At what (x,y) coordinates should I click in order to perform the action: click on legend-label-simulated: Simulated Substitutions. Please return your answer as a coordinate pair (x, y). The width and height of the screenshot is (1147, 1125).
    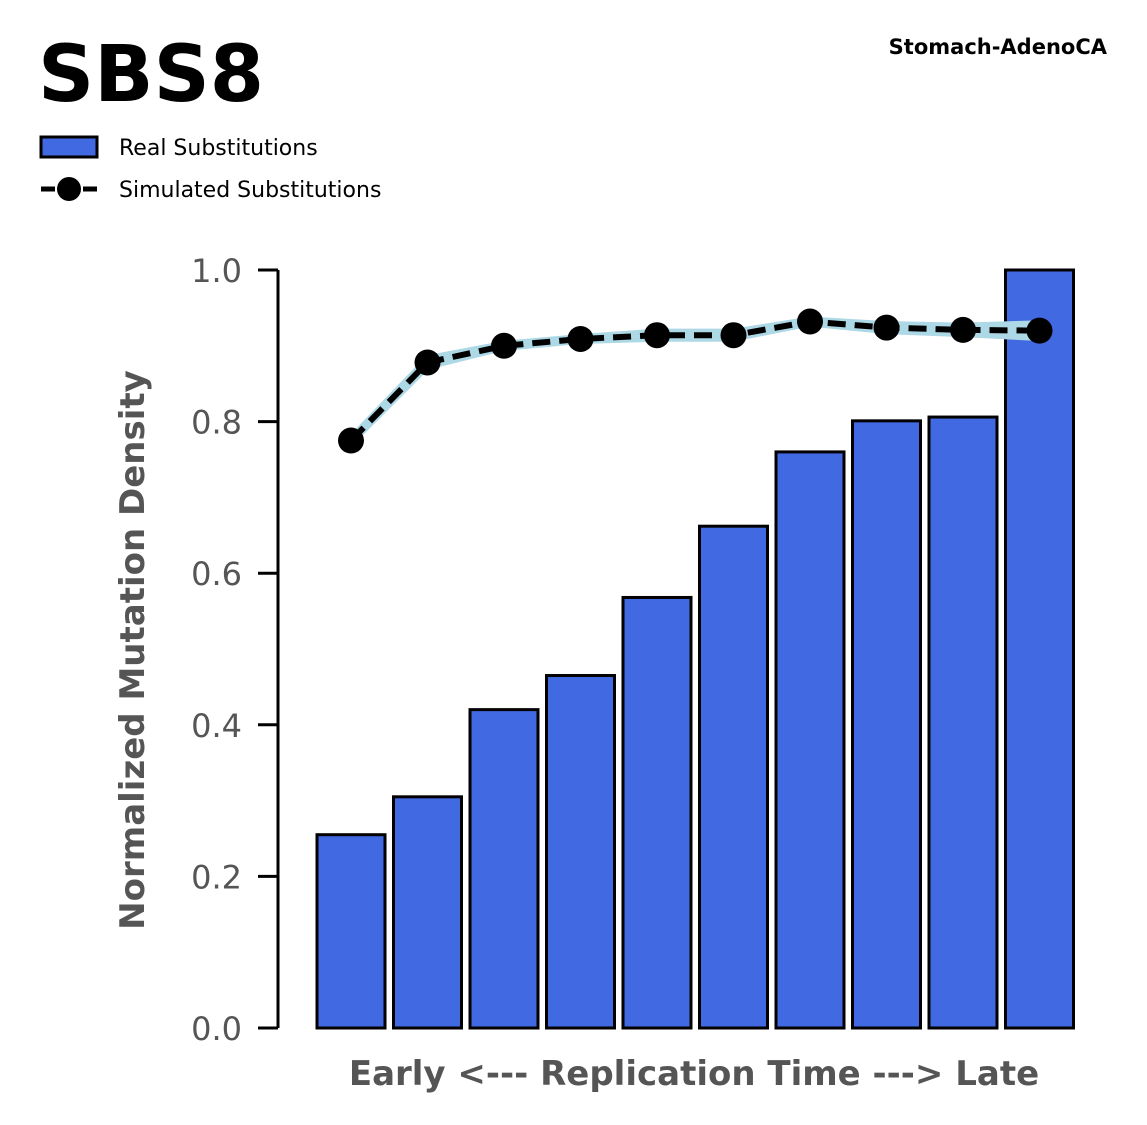
    Looking at the image, I should click on (250, 190).